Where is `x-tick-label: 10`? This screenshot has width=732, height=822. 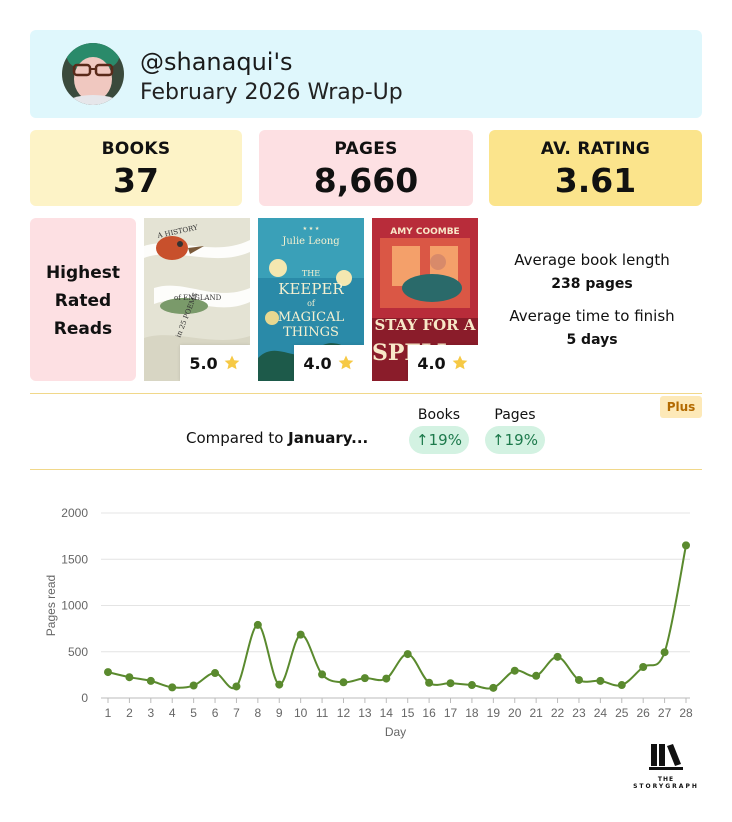
x-tick-label: 10 is located at coordinates (301, 713).